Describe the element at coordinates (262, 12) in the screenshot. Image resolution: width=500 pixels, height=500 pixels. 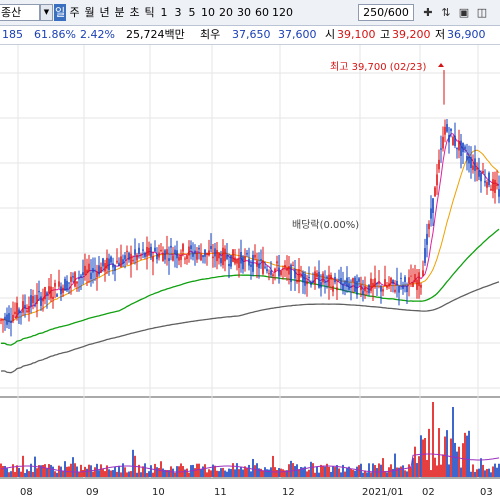
I see `period-tab-13: 60` at that location.